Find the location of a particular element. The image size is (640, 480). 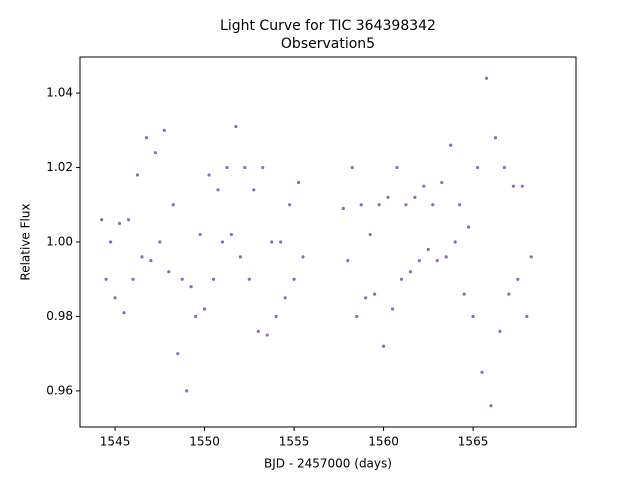

x-tick-label: 1550 is located at coordinates (204, 442).